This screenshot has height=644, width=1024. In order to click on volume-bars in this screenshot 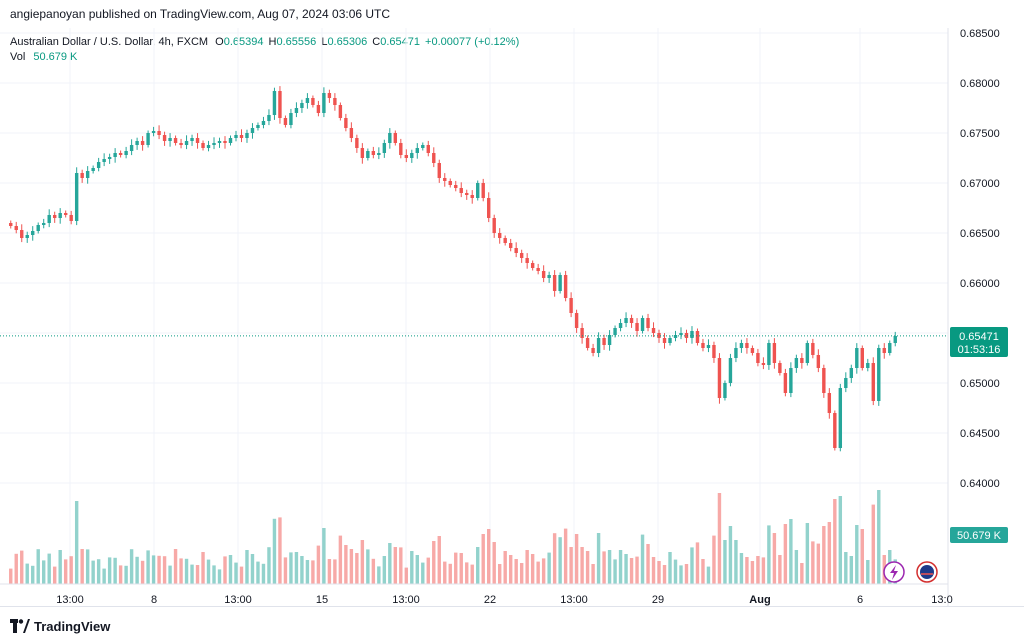, I will do `click(453, 537)`.